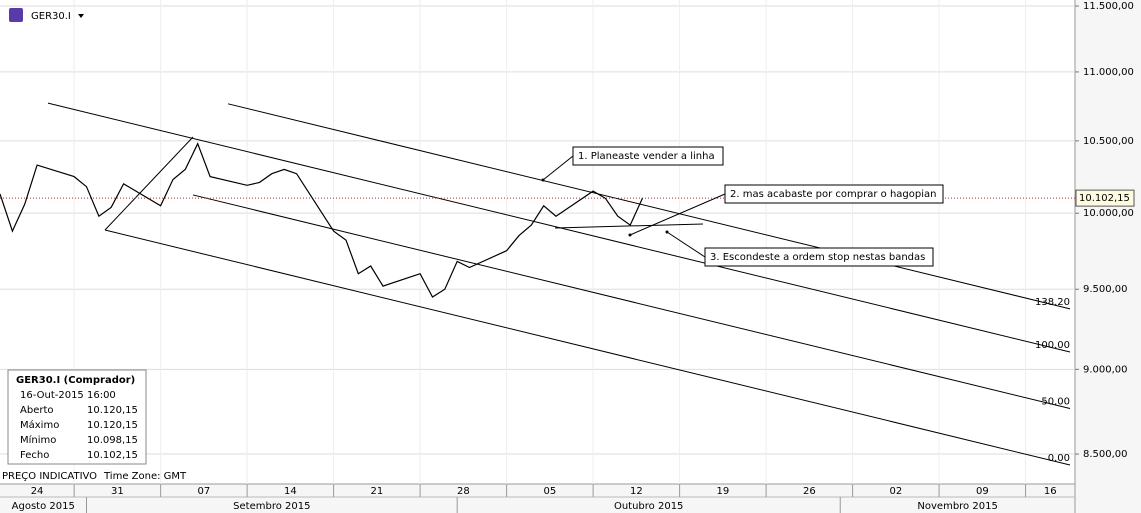 The width and height of the screenshot is (1141, 513). Describe the element at coordinates (290, 491) in the screenshot. I see `x-tick-label: 14` at that location.